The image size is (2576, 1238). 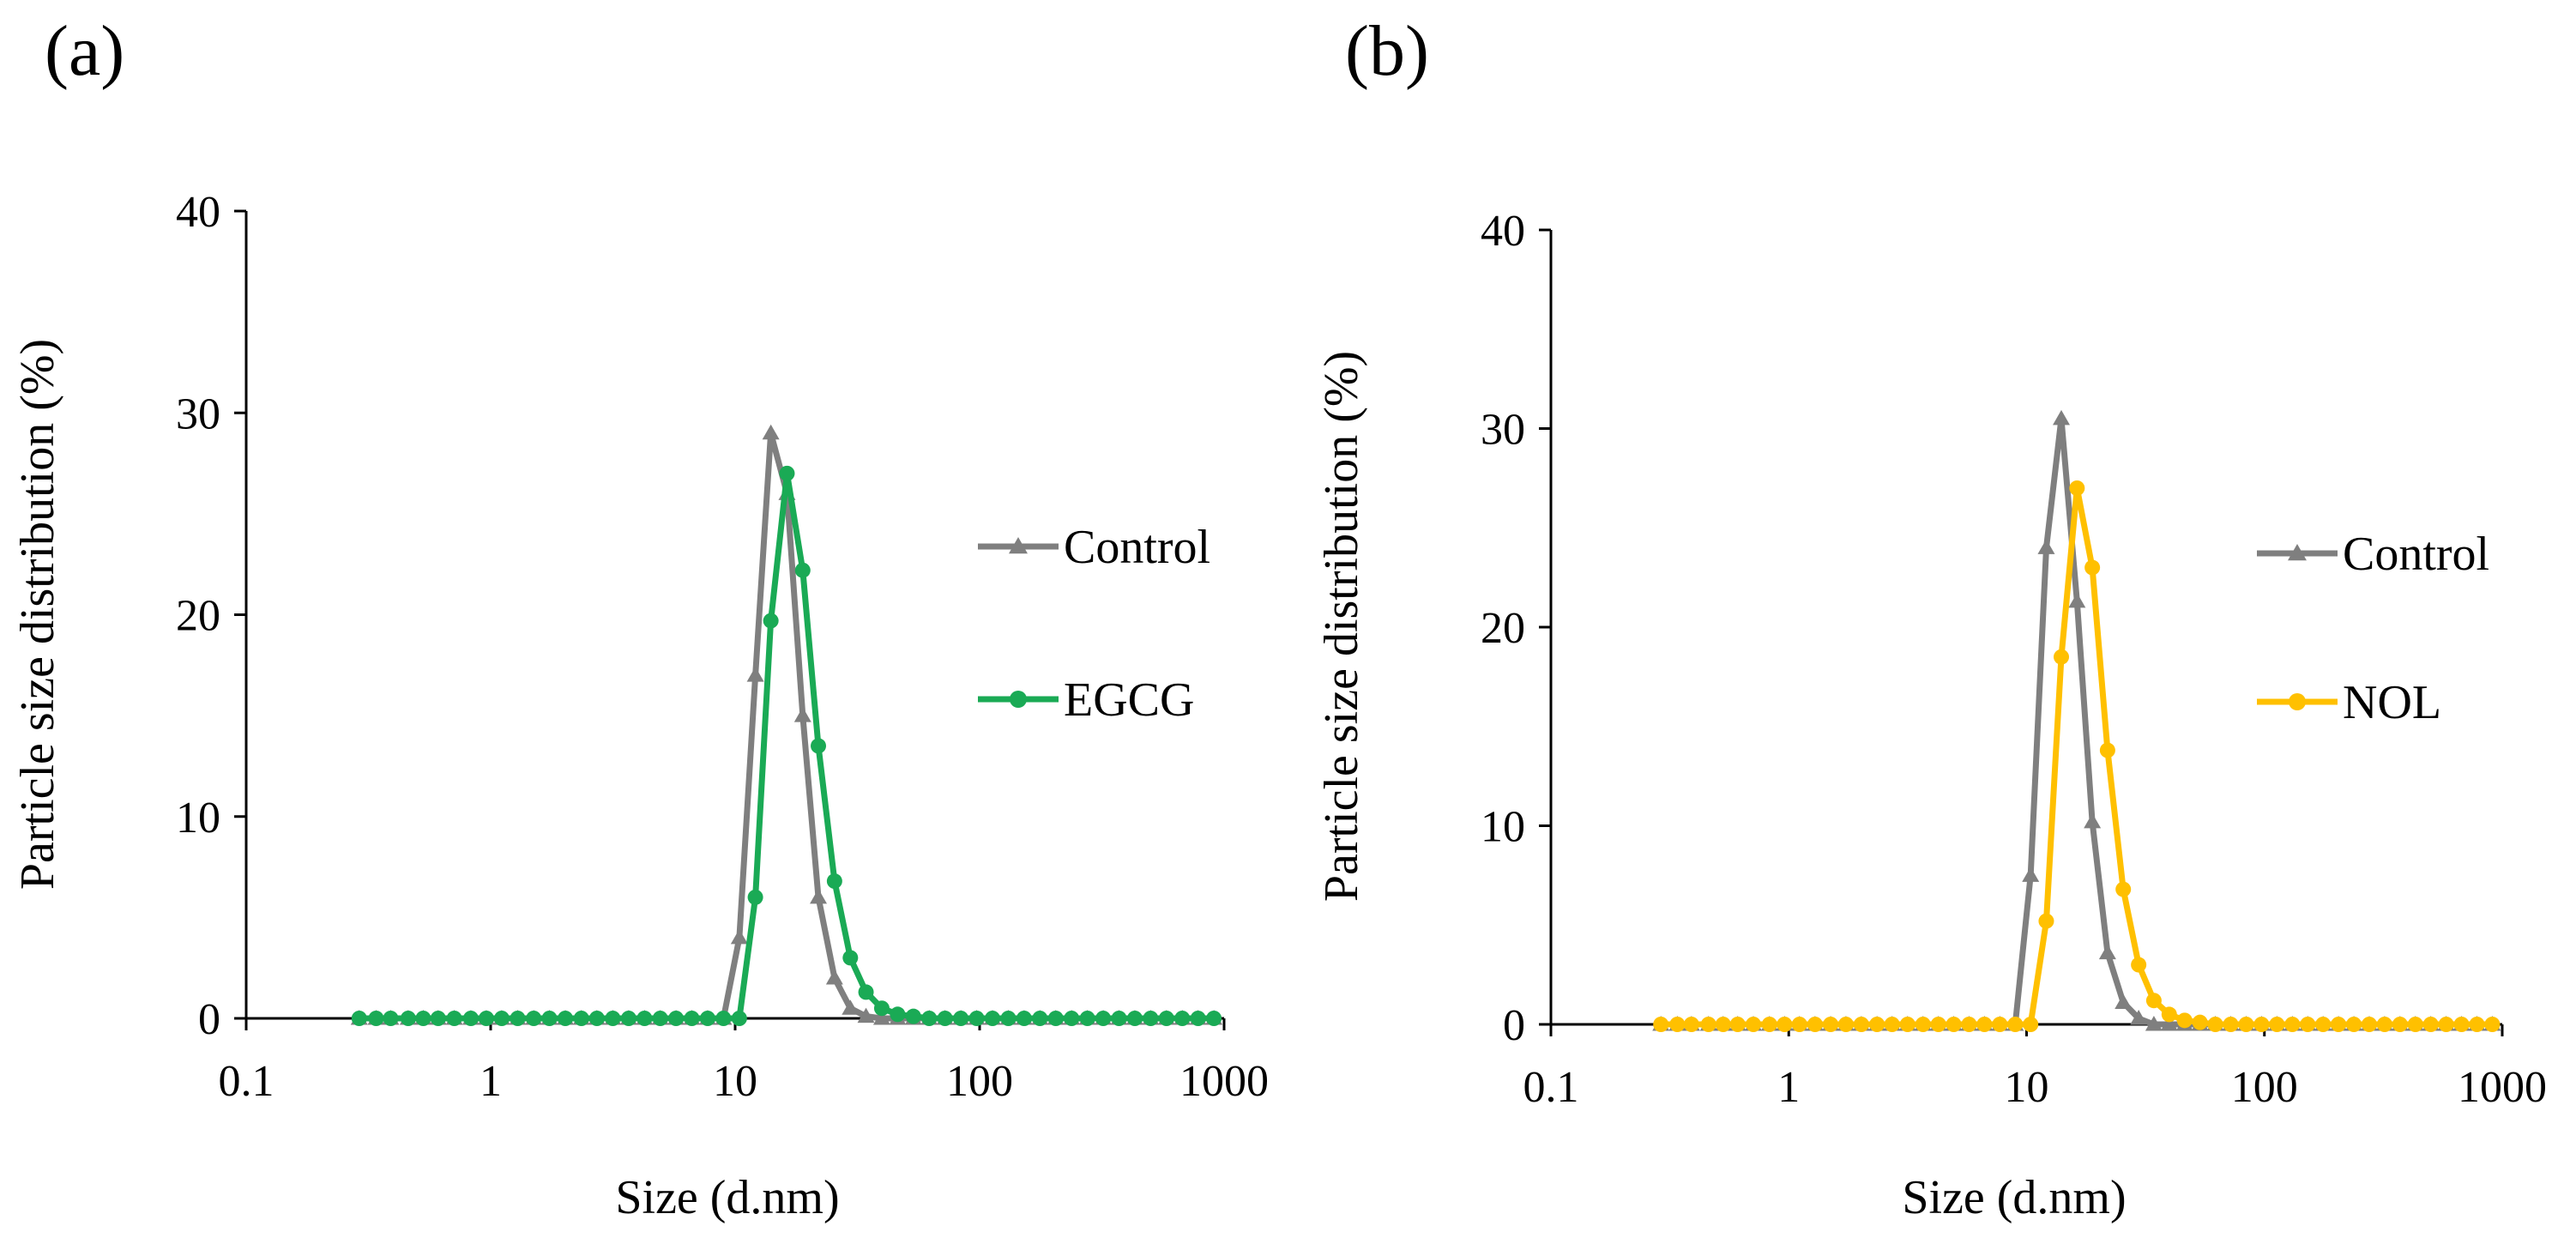 I want to click on panel-label-a: (a), so click(x=85, y=51).